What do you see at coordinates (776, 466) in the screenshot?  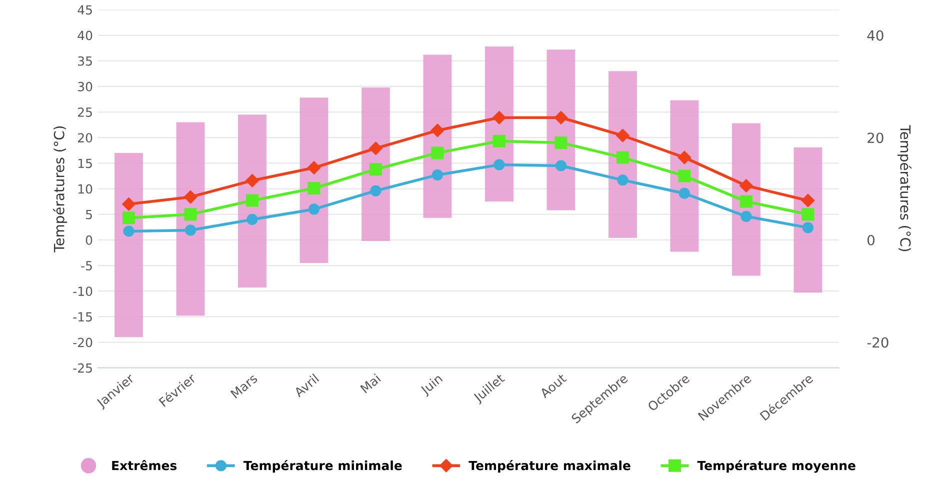 I see `legend-label: Température moyenne` at bounding box center [776, 466].